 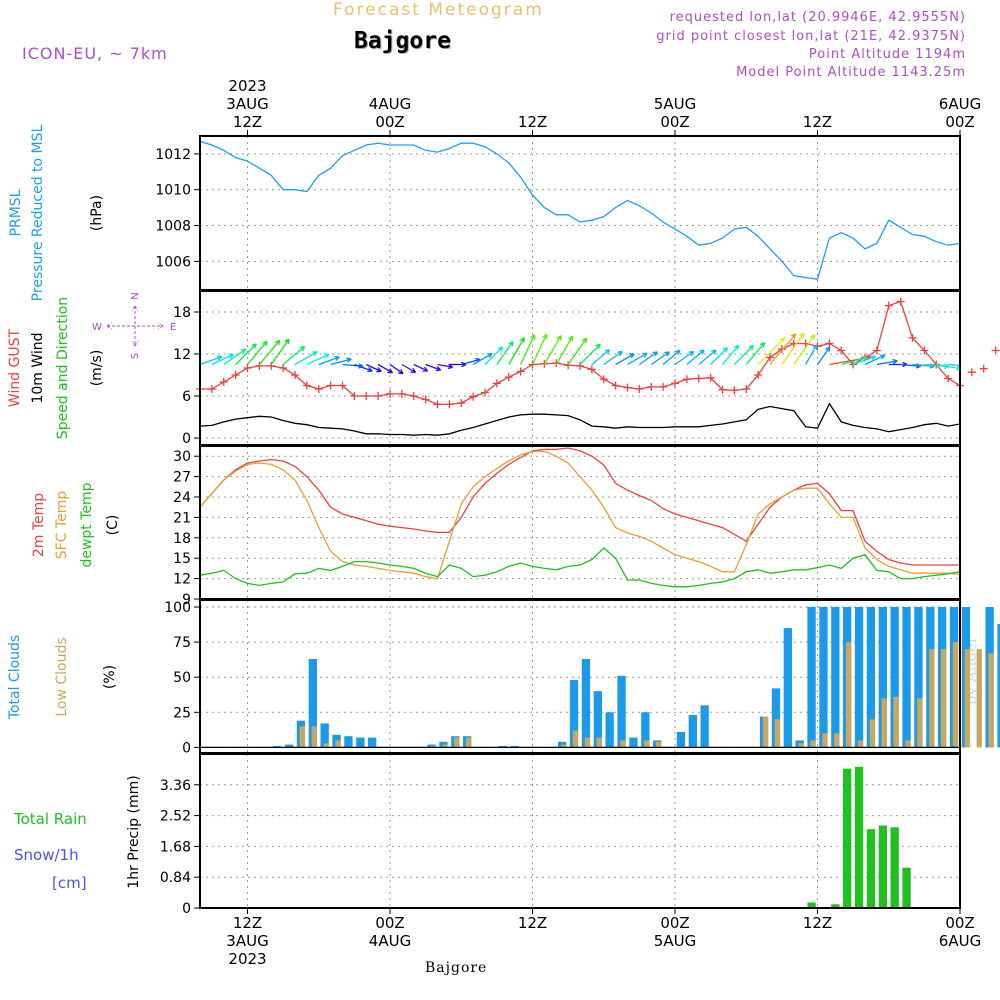 I want to click on precip-axis-label: 1hr Precip (mm), so click(x=134, y=831).